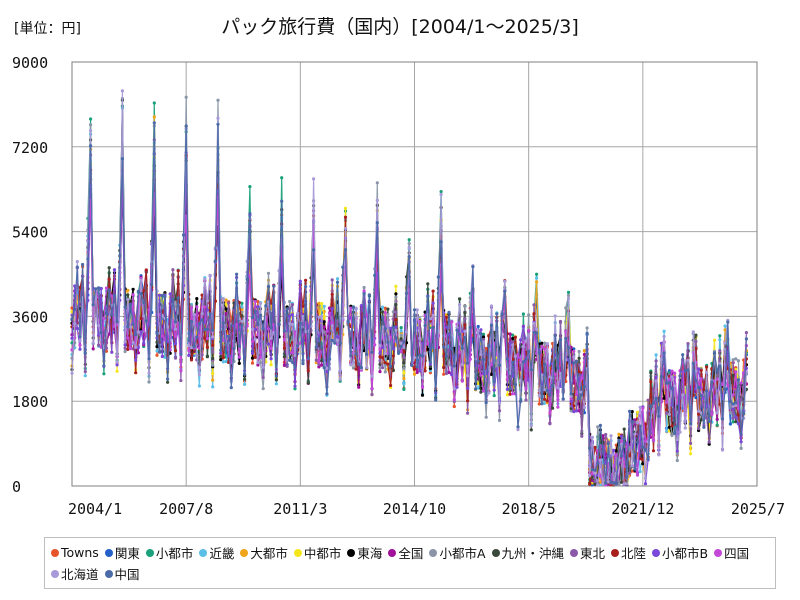 Image resolution: width=800 pixels, height=600 pixels. I want to click on x-tick-label: 2007/8, so click(186, 509).